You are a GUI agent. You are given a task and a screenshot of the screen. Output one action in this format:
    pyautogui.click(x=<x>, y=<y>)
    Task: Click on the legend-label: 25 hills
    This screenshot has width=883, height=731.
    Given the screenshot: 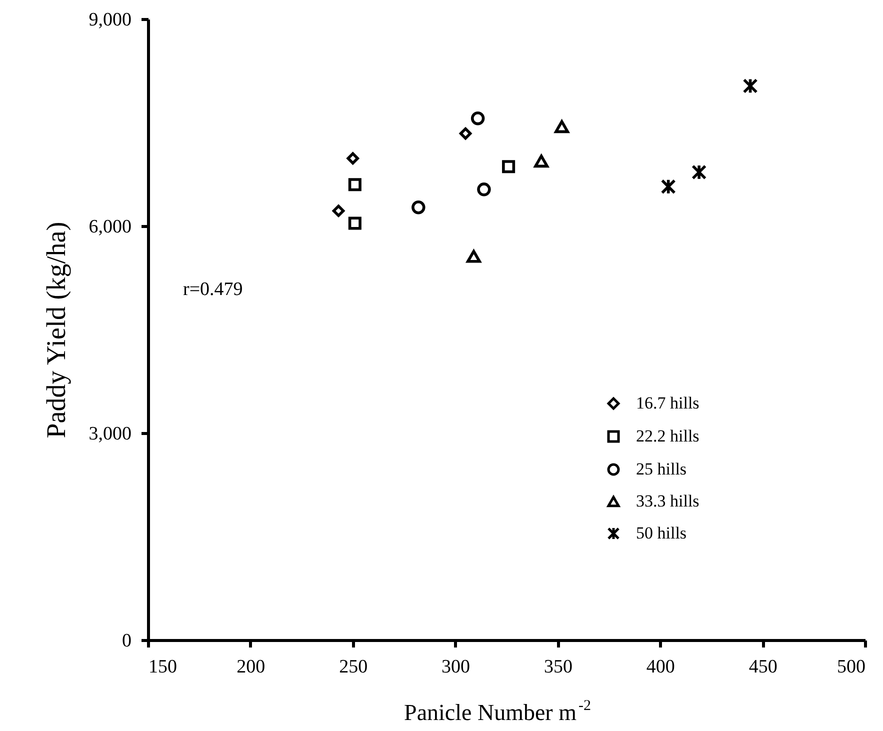 What is the action you would take?
    pyautogui.click(x=661, y=469)
    